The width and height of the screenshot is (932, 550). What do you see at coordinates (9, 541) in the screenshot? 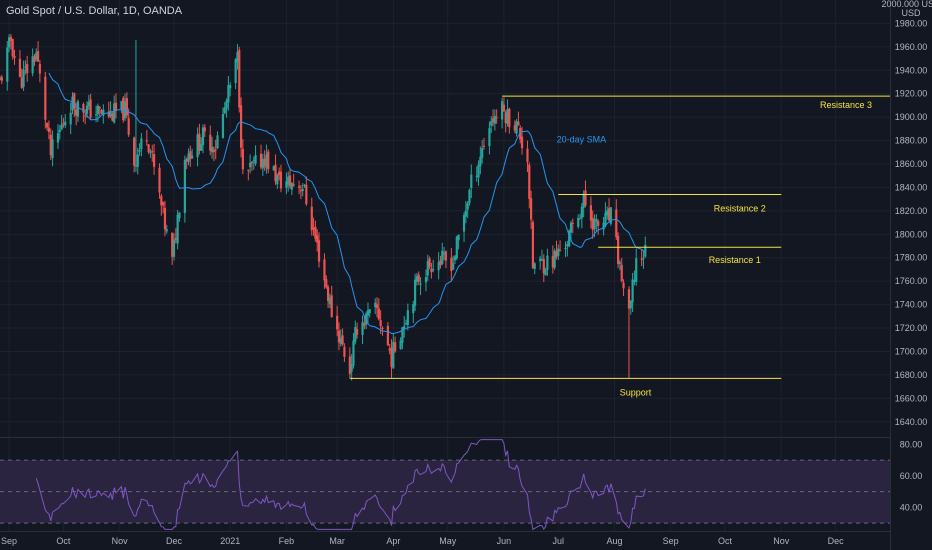
I see `time-tick-label: Sep` at bounding box center [9, 541].